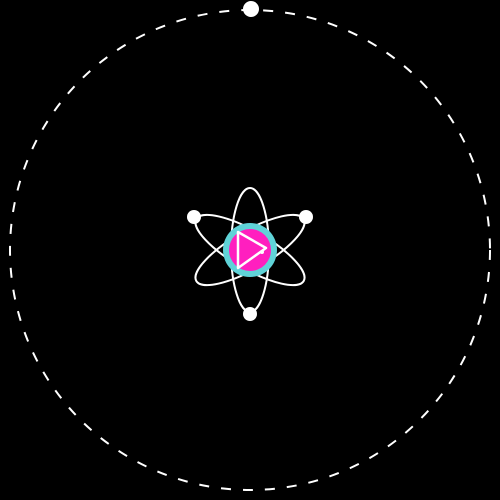 The height and width of the screenshot is (500, 500). Describe the element at coordinates (262, 252) in the screenshot. I see `nucleus-highlight` at that location.